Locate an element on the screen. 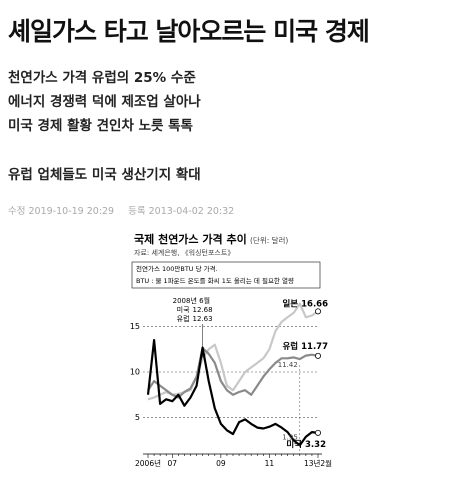  note-box is located at coordinates (226, 275).